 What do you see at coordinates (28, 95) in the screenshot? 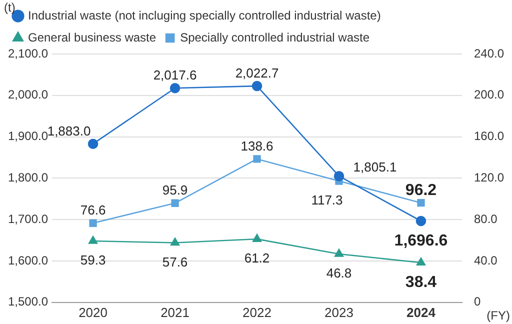
I see `y-tick-label: 2,000.0` at bounding box center [28, 95].